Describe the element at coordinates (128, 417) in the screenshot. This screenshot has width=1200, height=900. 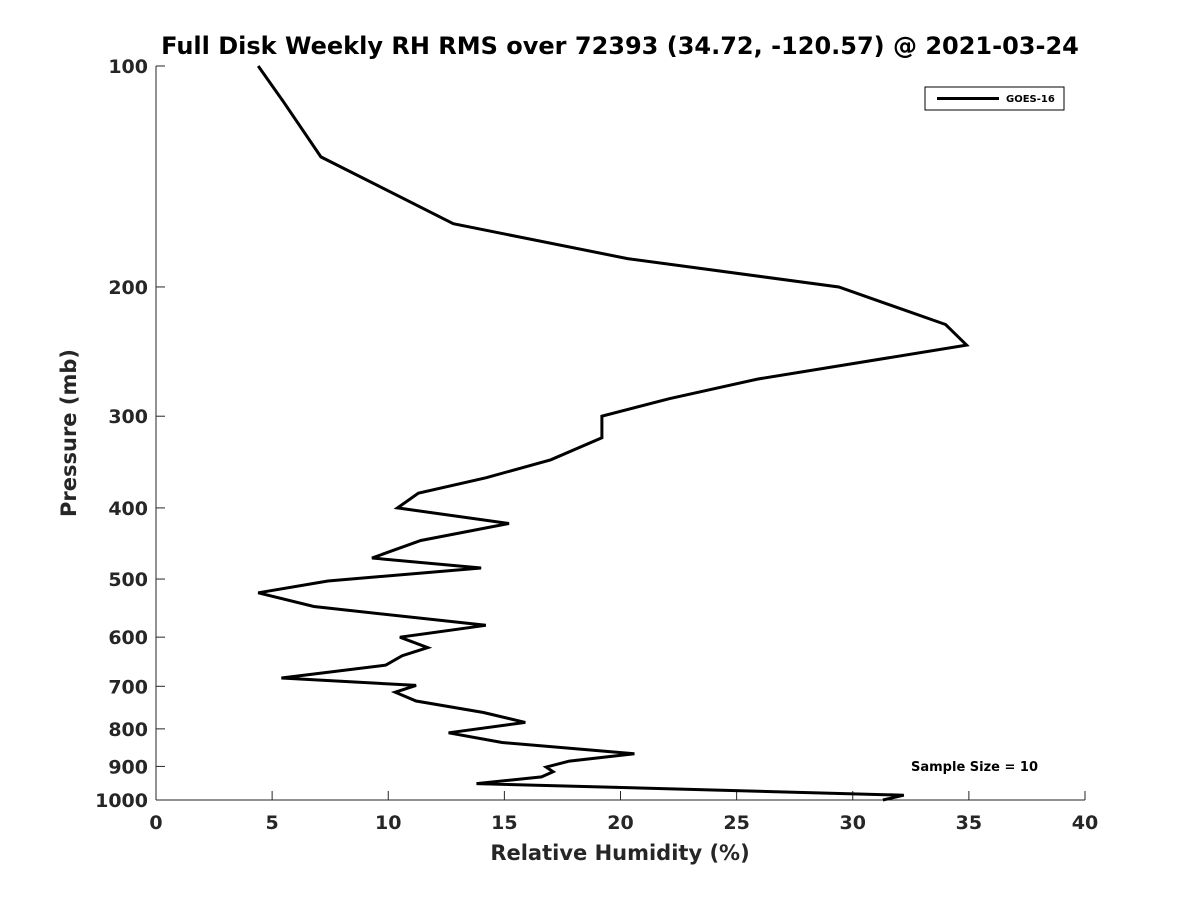
I see `y-tick-label: 300` at that location.